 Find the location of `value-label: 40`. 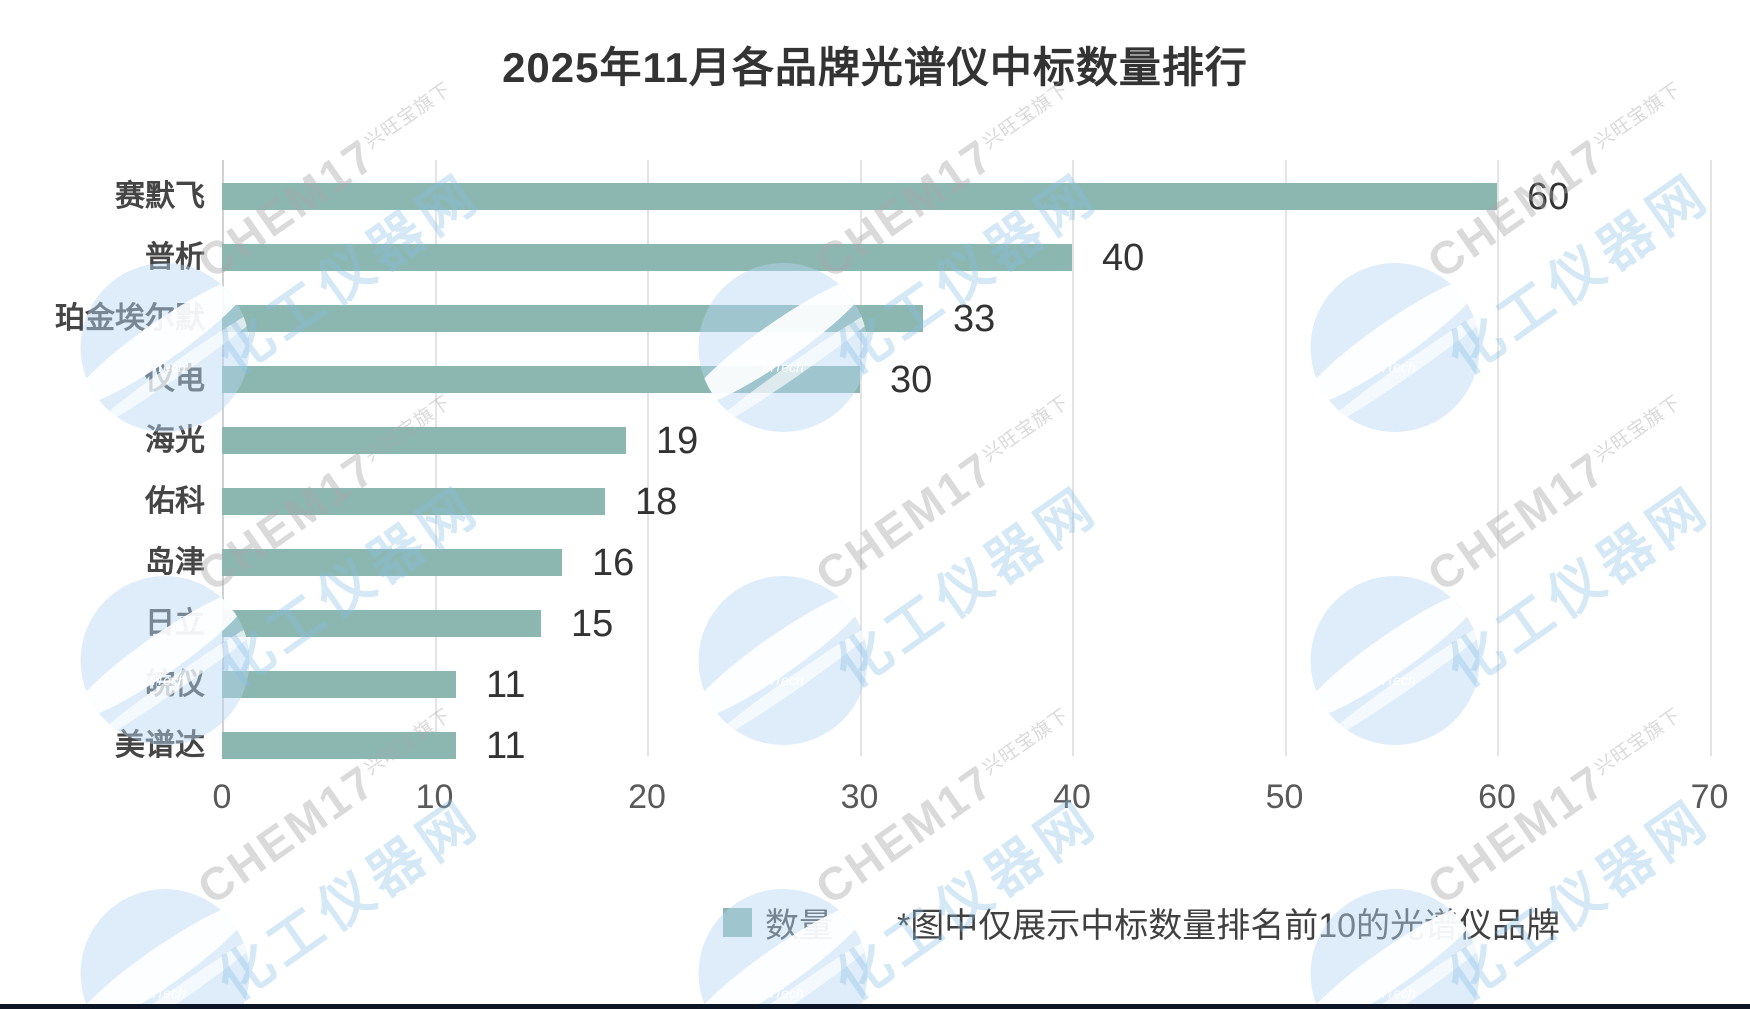

value-label: 40 is located at coordinates (1123, 258).